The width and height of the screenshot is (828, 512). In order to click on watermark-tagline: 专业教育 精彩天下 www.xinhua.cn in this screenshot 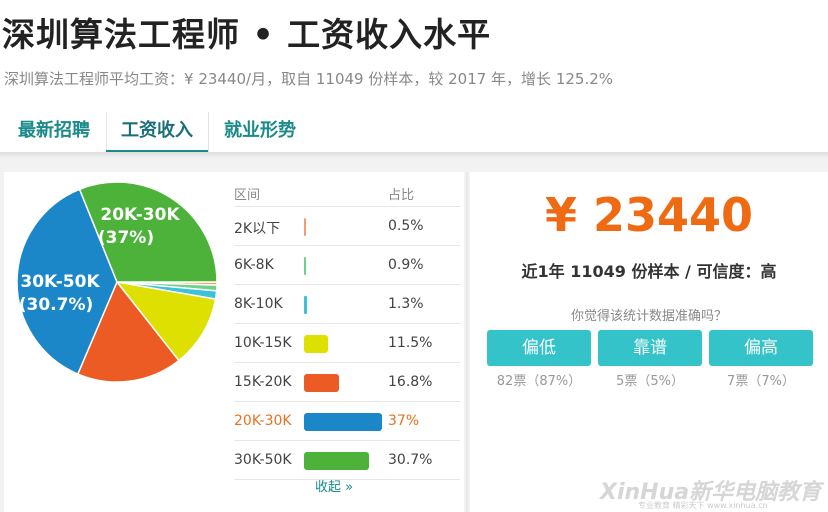, I will do `click(703, 505)`.